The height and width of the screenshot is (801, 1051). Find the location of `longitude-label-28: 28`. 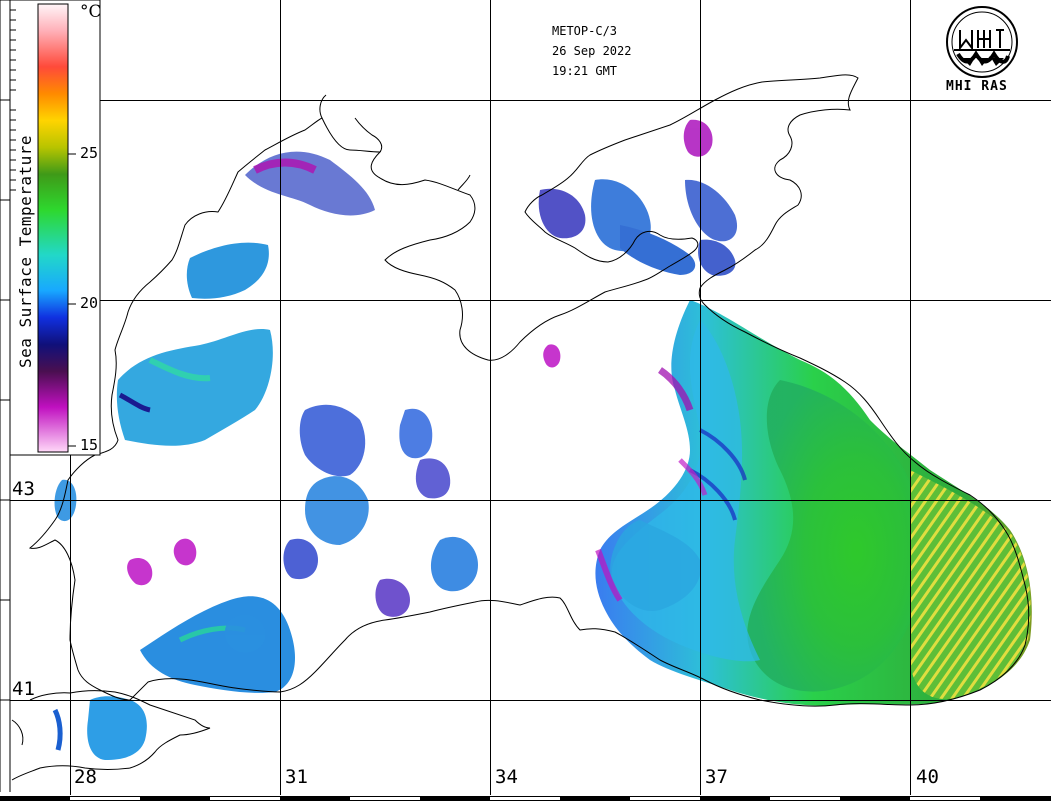

longitude-label-28: 28 is located at coordinates (85, 777).